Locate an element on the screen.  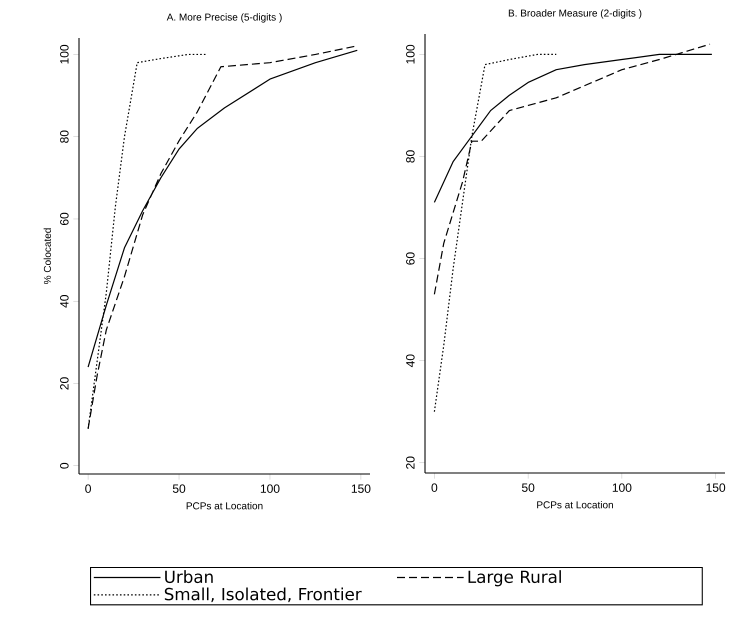
legend-label: Large Rural is located at coordinates (514, 578).